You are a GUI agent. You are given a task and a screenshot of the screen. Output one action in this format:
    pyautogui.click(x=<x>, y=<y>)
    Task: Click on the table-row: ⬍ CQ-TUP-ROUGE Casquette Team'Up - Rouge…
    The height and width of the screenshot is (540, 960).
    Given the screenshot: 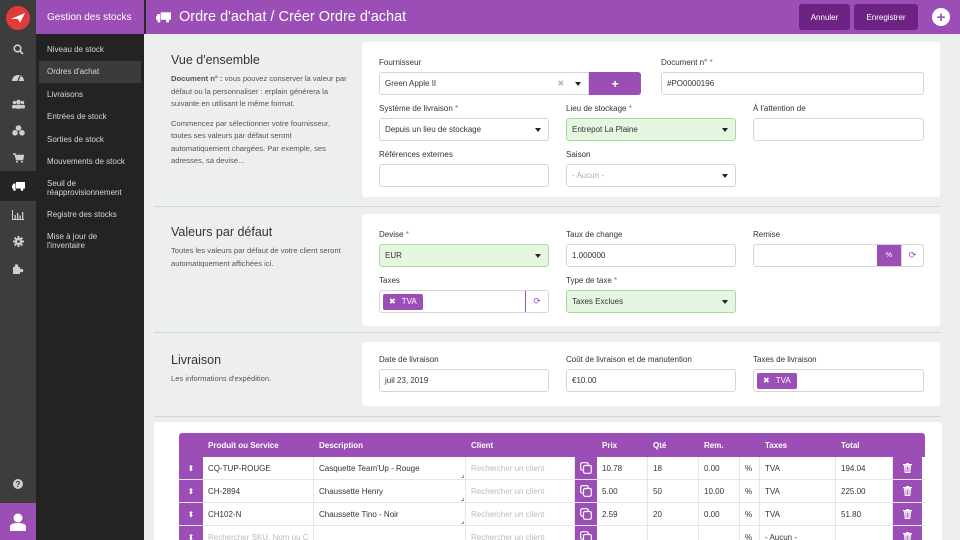 What is the action you would take?
    pyautogui.click(x=552, y=468)
    